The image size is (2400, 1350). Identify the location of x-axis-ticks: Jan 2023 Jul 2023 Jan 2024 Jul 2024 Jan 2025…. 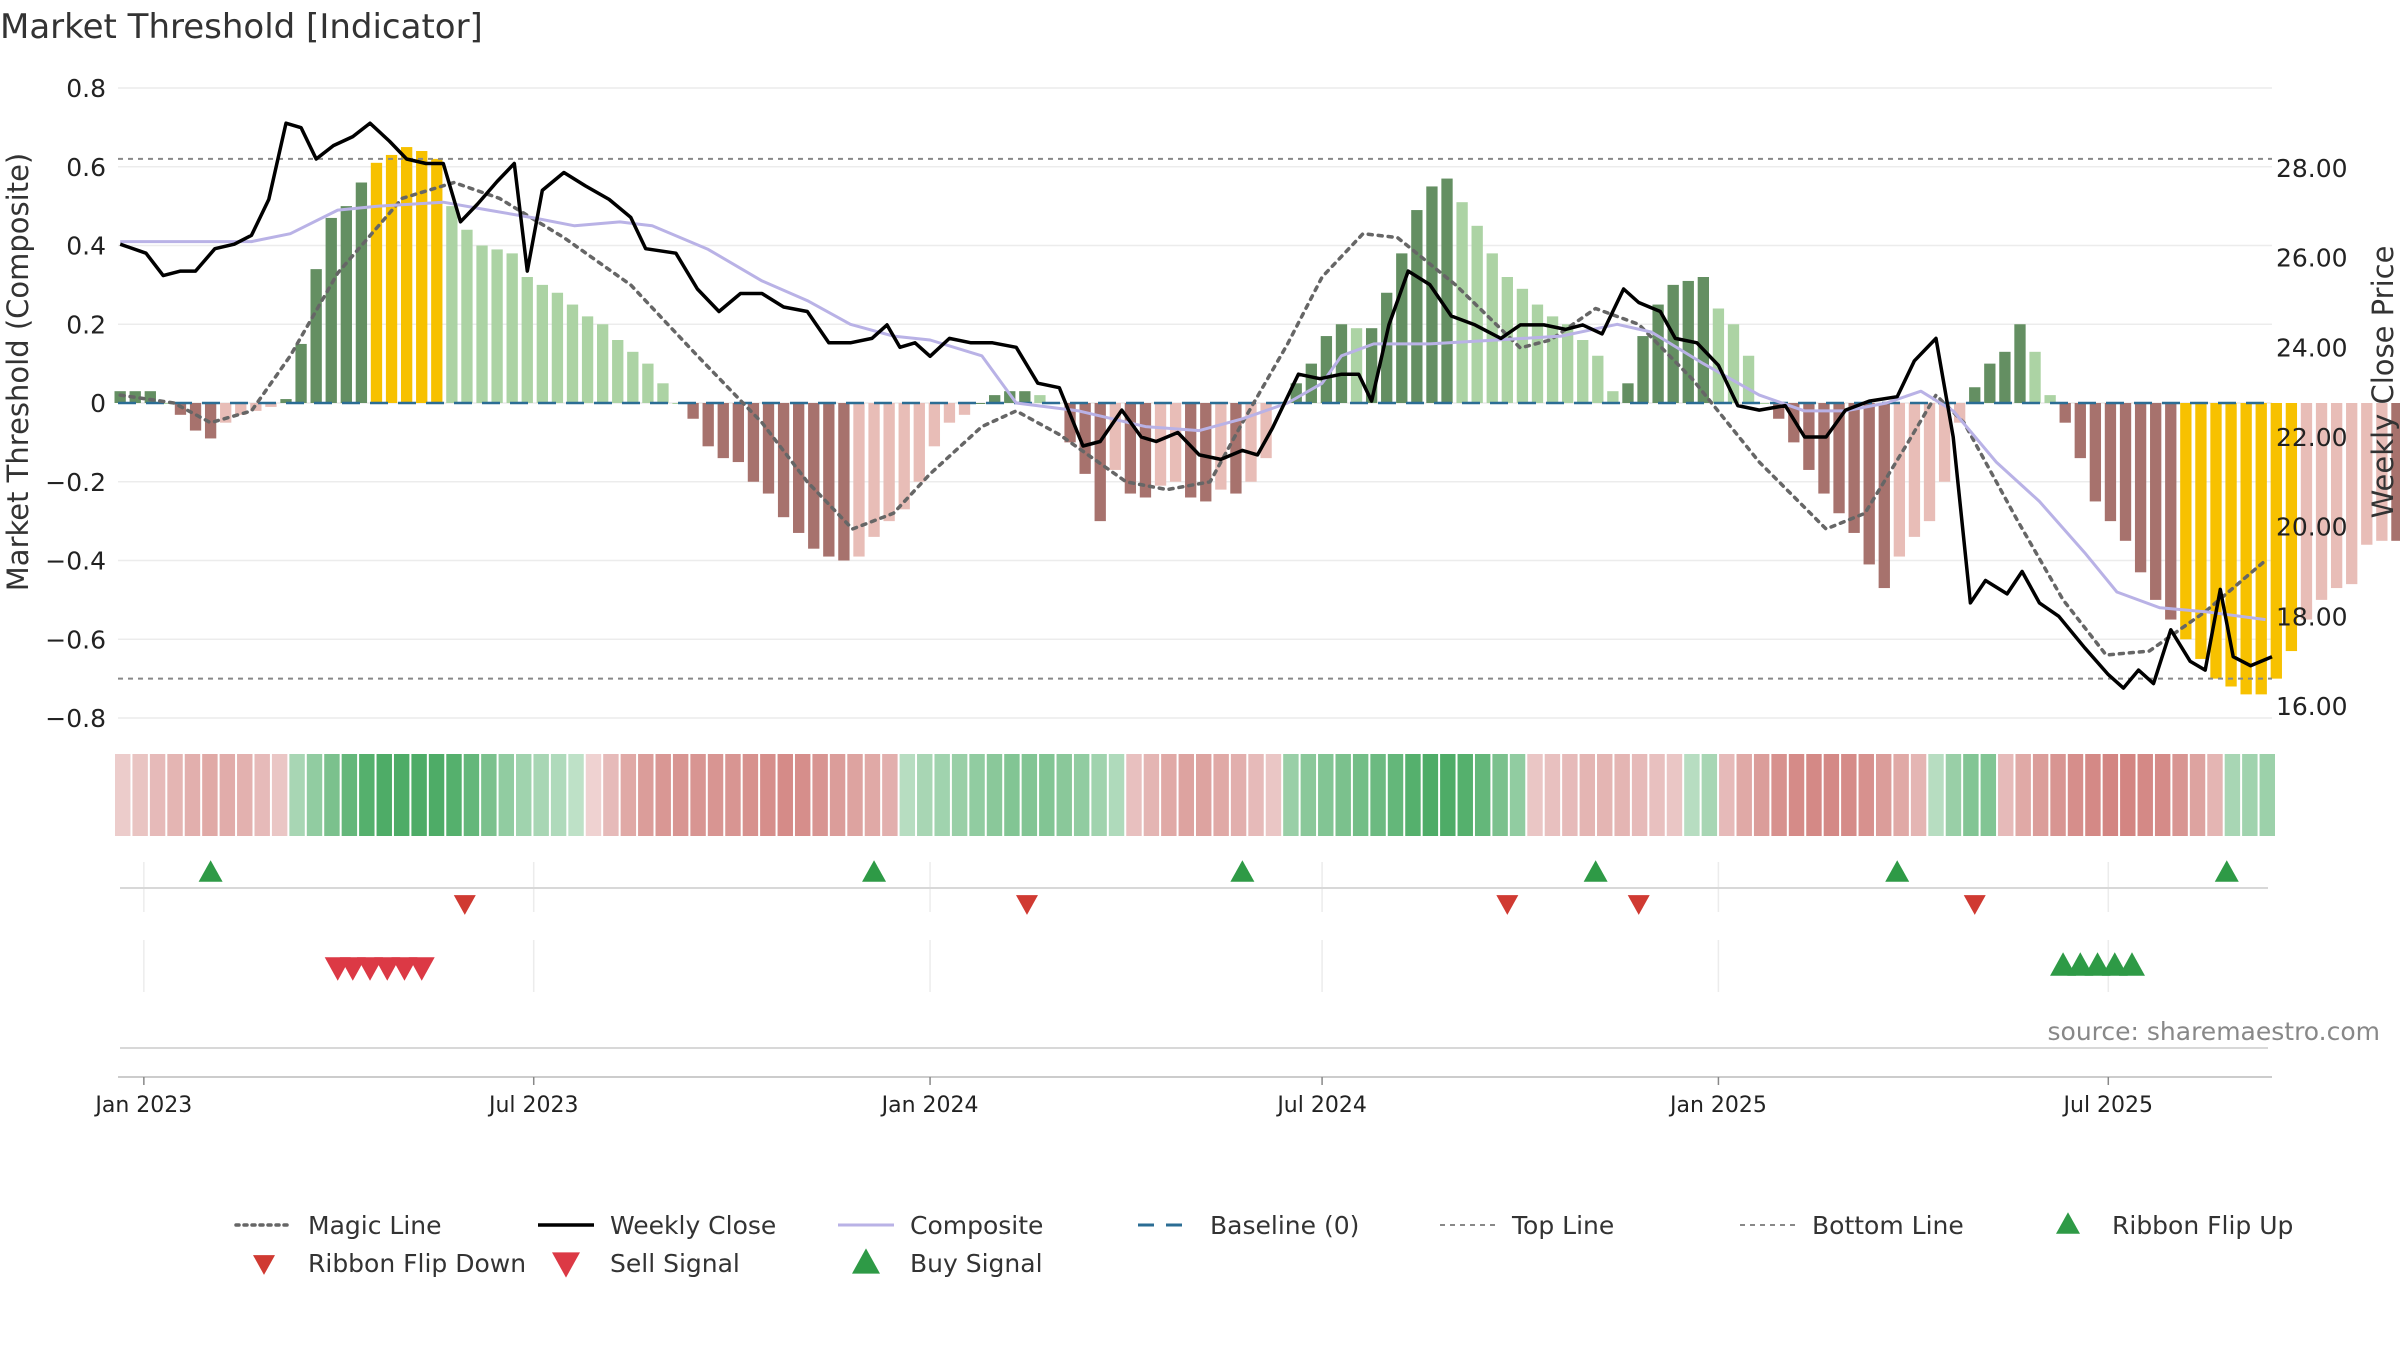
(1123, 1097).